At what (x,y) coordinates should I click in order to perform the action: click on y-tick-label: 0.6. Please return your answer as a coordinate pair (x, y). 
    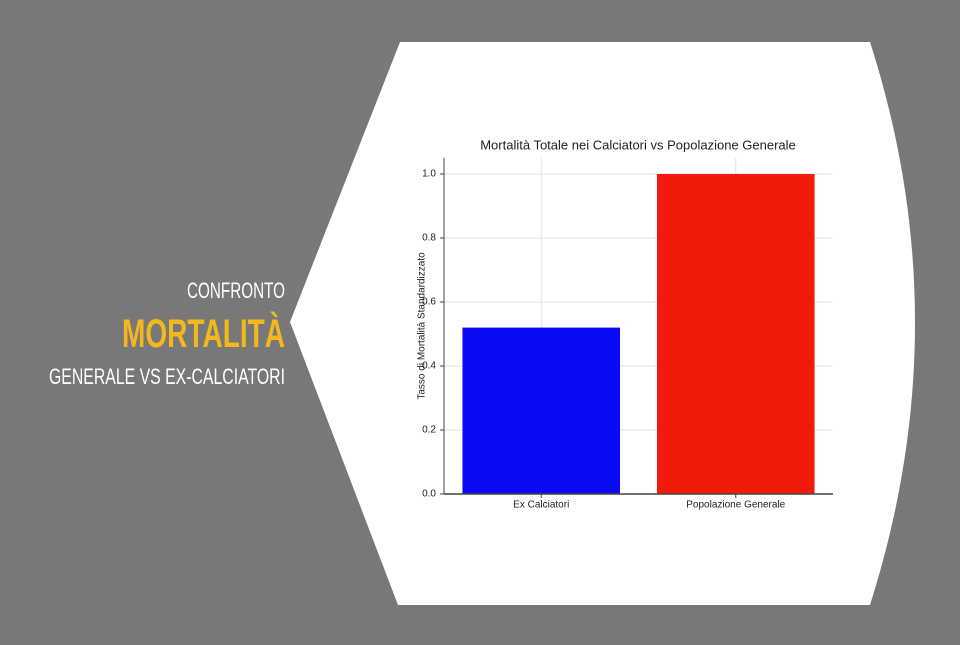
    Looking at the image, I should click on (429, 302).